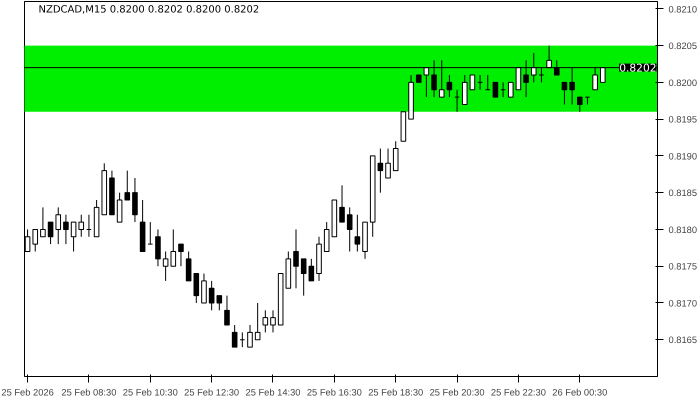  I want to click on x-tick-label: 25 Feb 08:30, so click(88, 393).